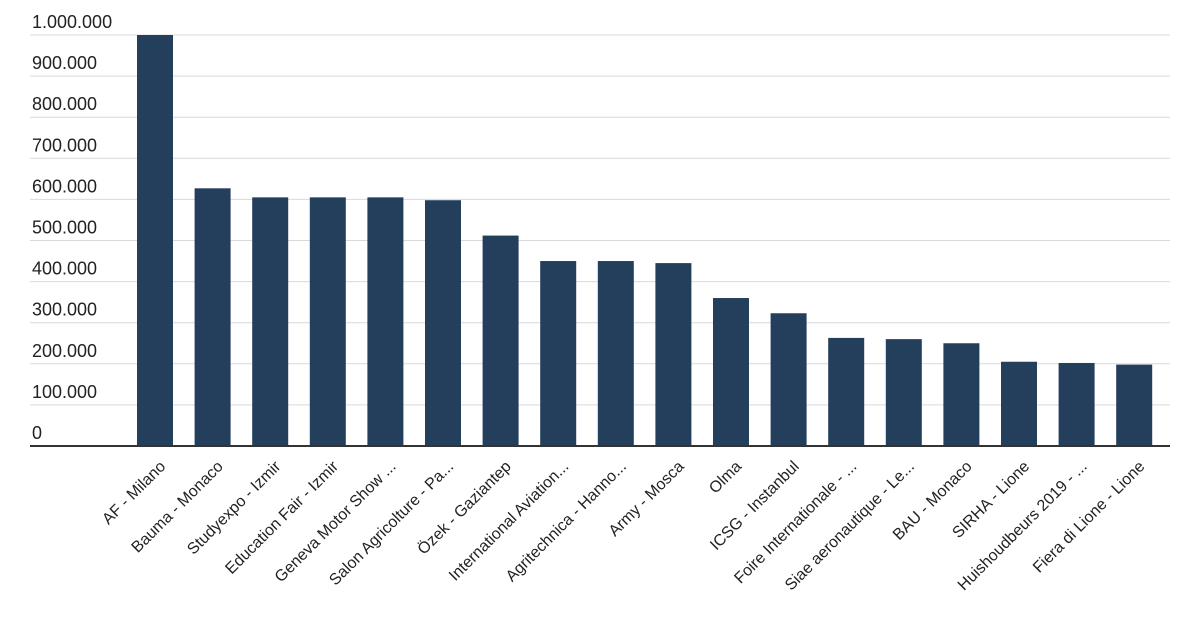 Image resolution: width=1200 pixels, height=628 pixels. I want to click on y-tick-label: 600.000, so click(64, 186).